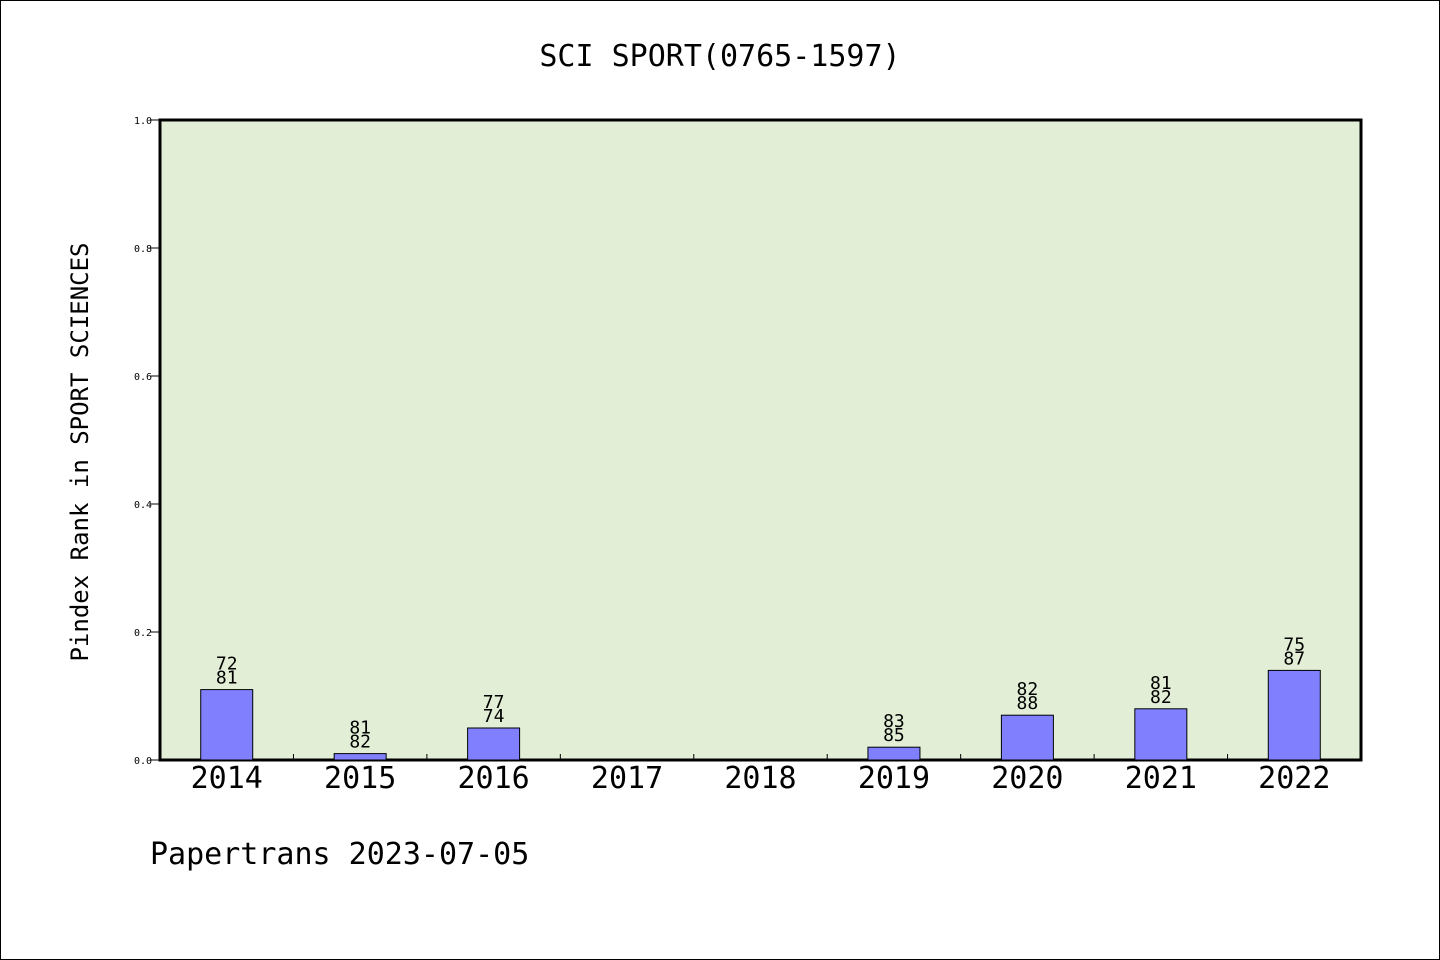 The image size is (1440, 960). What do you see at coordinates (894, 721) in the screenshot?
I see `bar-data-label: 83` at bounding box center [894, 721].